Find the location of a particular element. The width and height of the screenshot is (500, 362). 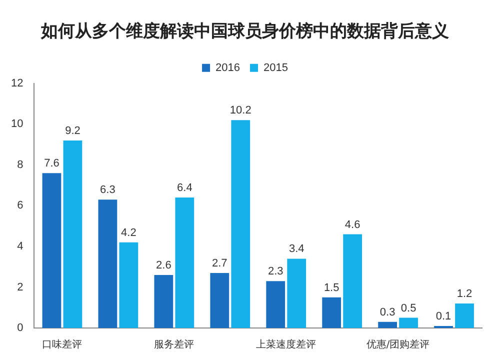

chart-title: 如何从多个维度解读中国球员身价榜中的数据背后意义 is located at coordinates (244, 32).